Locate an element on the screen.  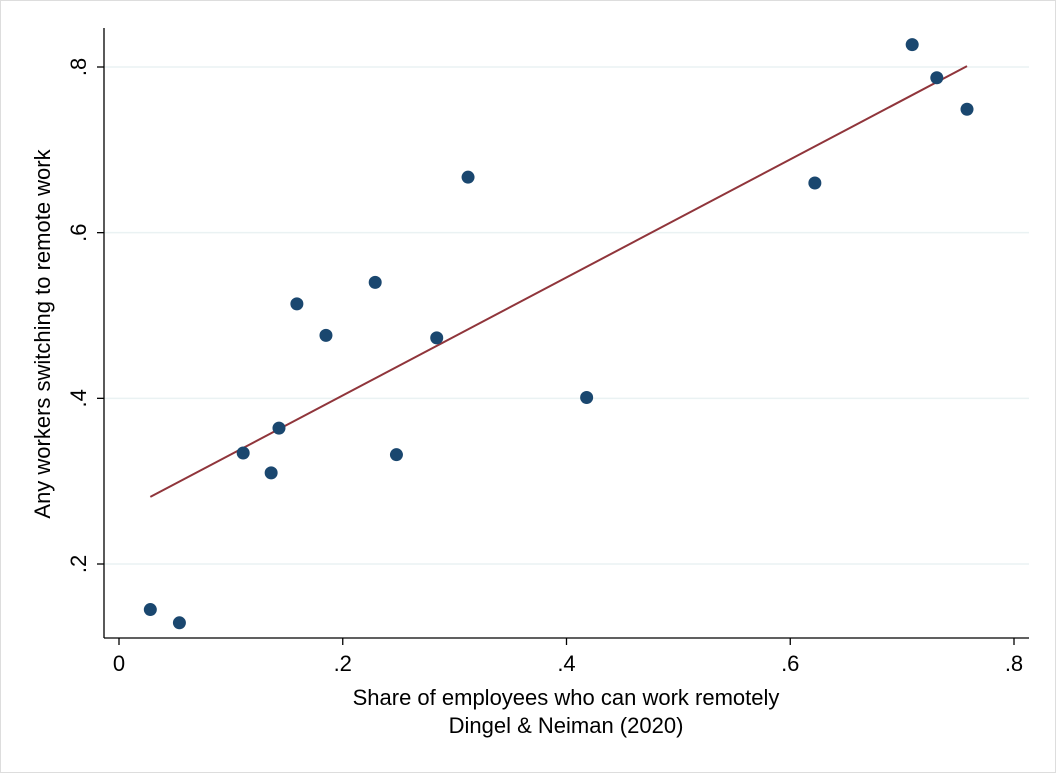
x-tick-label: 0 is located at coordinates (119, 663).